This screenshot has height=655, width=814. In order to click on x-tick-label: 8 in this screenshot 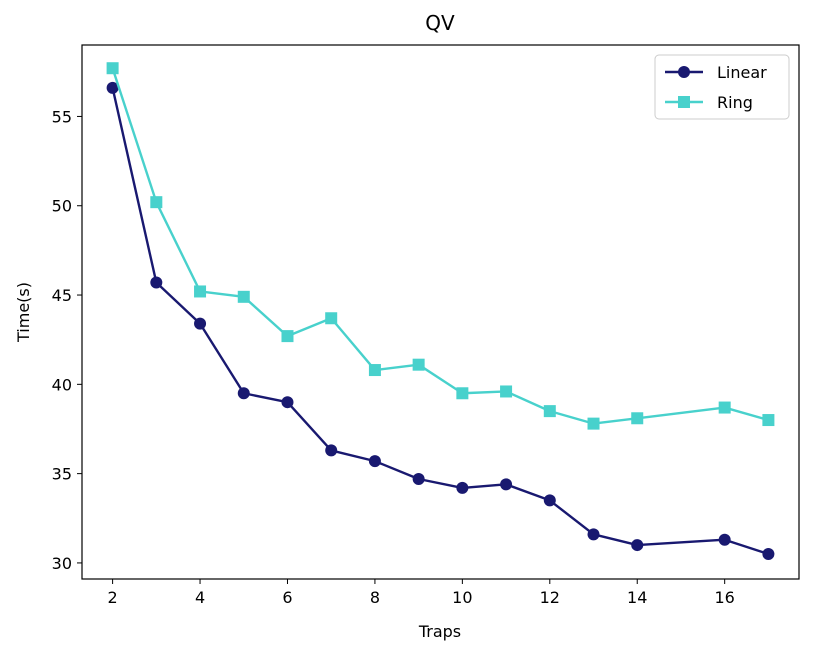, I will do `click(375, 597)`.